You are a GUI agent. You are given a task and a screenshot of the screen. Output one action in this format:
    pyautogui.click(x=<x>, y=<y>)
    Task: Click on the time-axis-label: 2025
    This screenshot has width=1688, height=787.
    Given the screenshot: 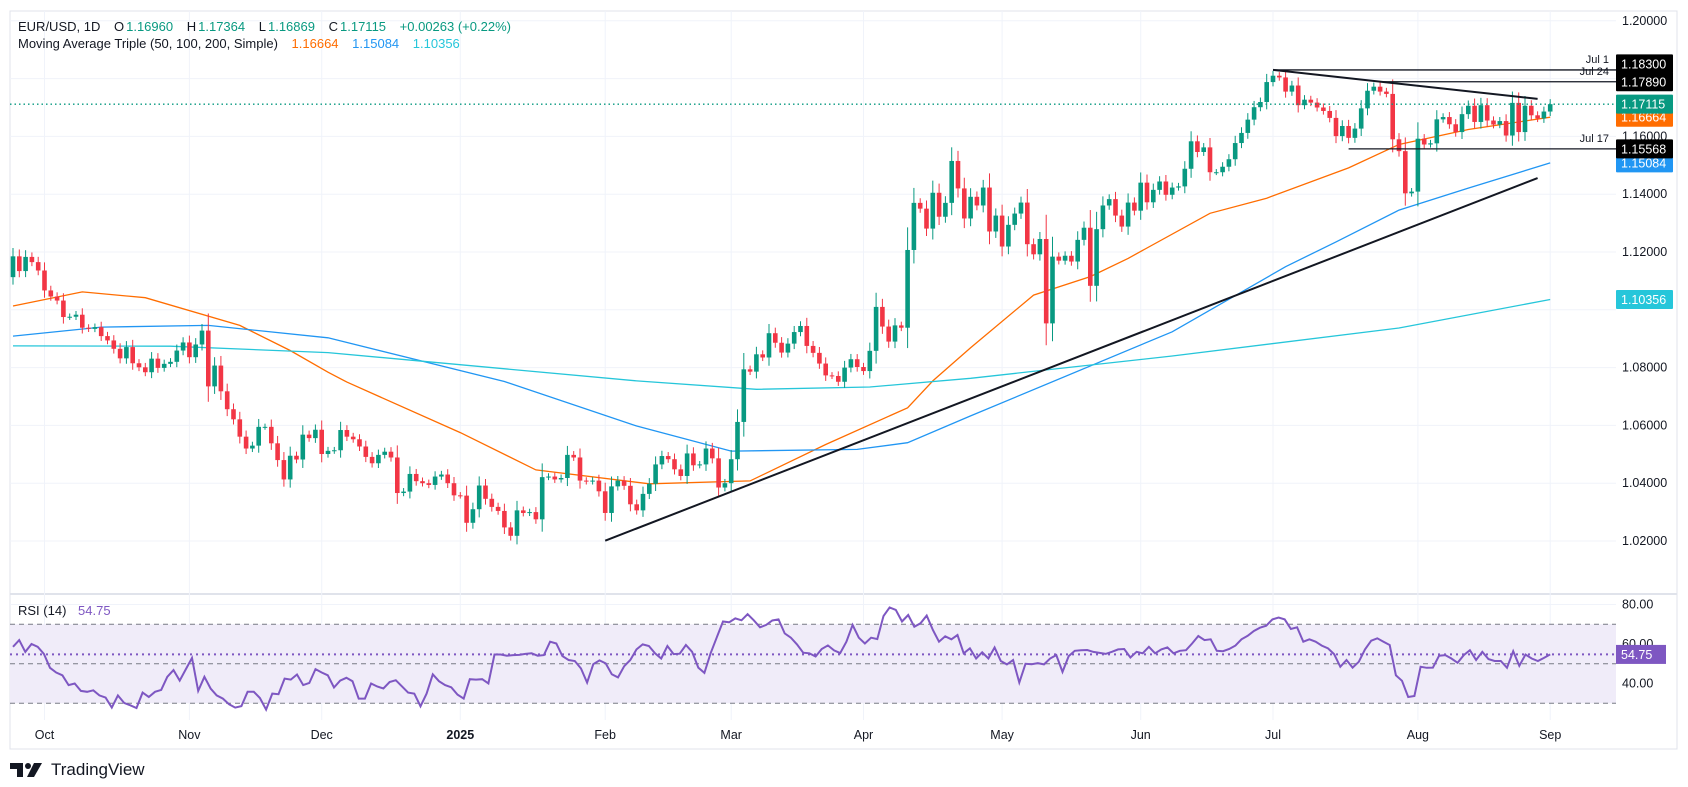 What is the action you would take?
    pyautogui.click(x=460, y=735)
    